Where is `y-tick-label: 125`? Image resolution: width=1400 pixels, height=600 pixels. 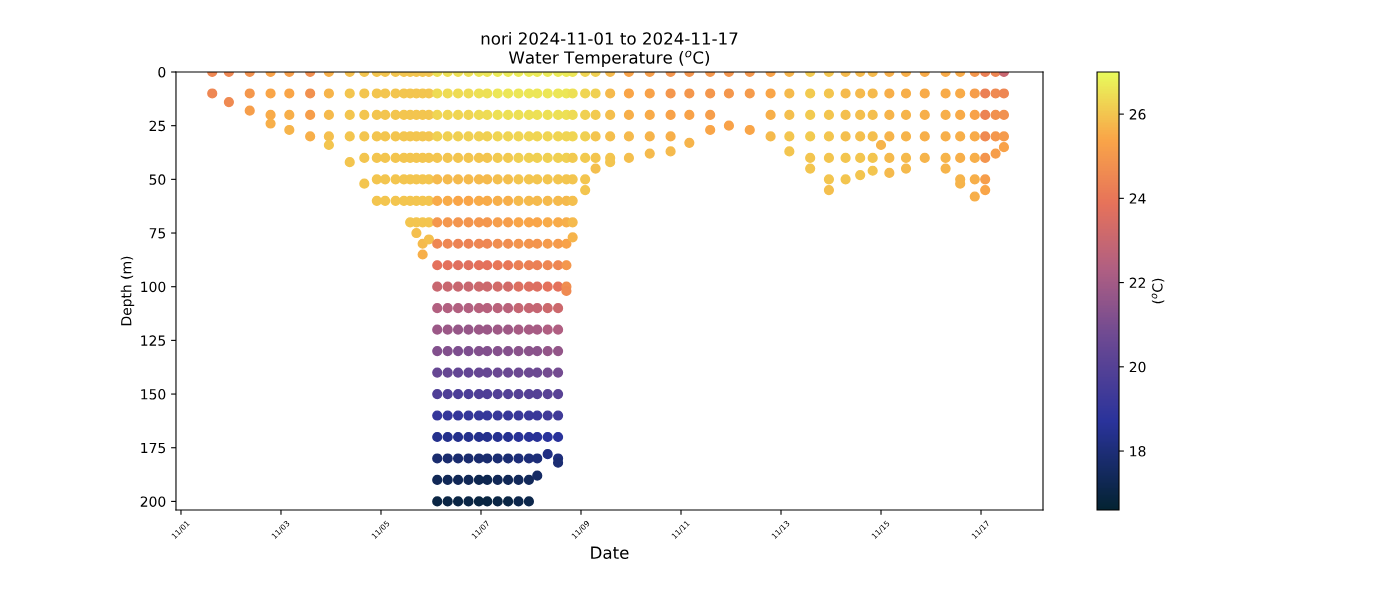 y-tick-label: 125 is located at coordinates (153, 340).